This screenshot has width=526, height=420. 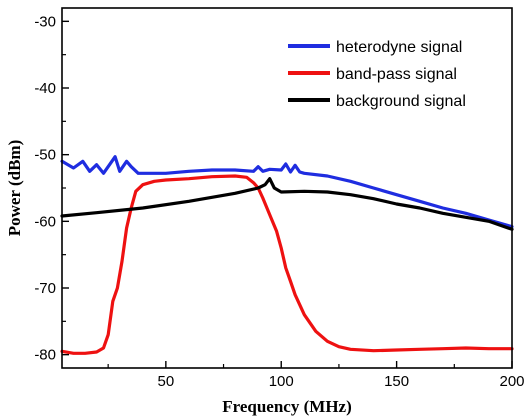 What do you see at coordinates (511, 381) in the screenshot?
I see `x-tick-label: 200` at bounding box center [511, 381].